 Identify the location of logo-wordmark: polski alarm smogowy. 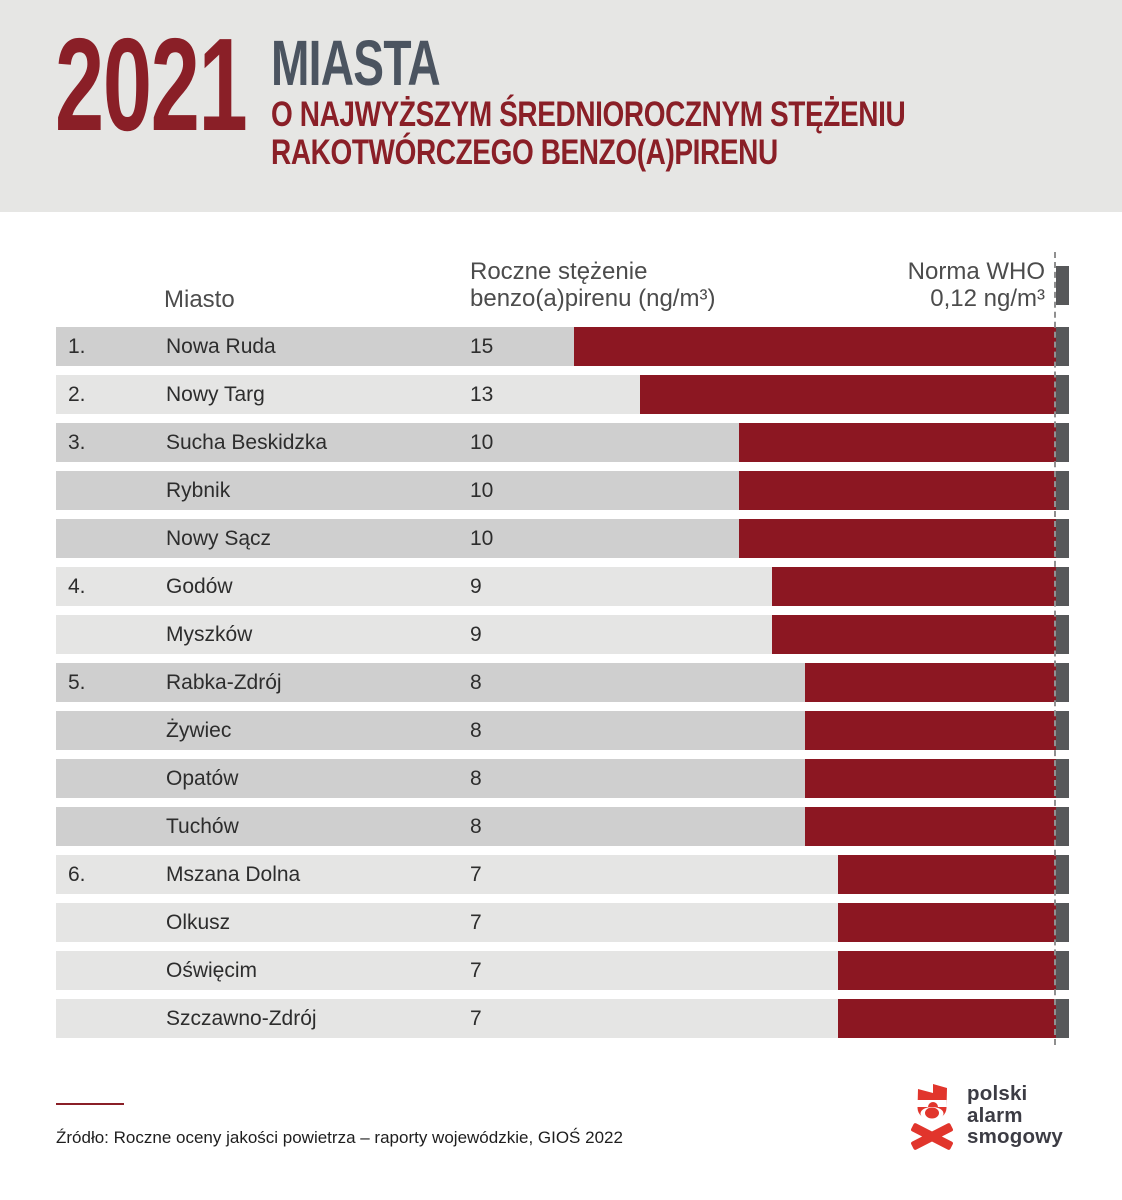
(1015, 1115).